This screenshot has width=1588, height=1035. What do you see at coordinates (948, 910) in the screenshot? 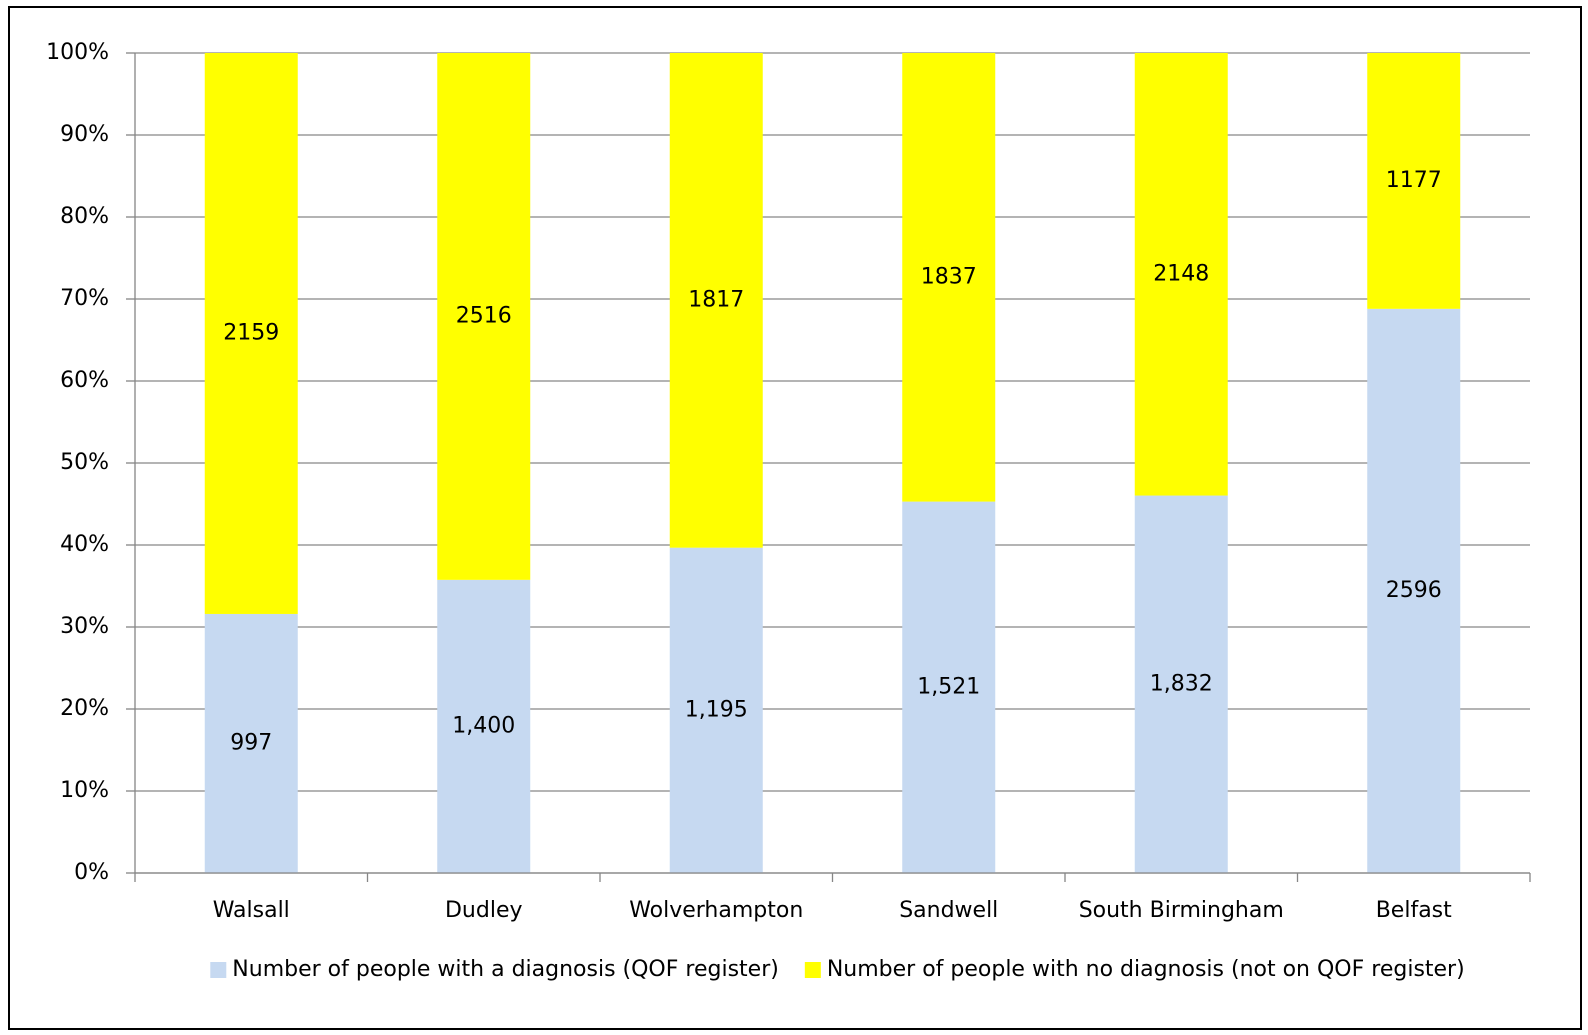
I see `x-tick-label: Sandwell` at bounding box center [948, 910].